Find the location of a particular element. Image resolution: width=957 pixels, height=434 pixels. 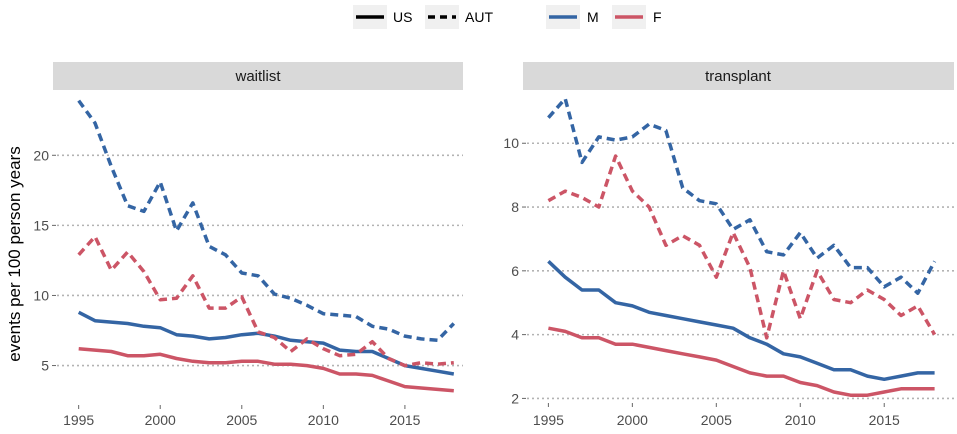

strip-waitlist-bg is located at coordinates (258, 76).